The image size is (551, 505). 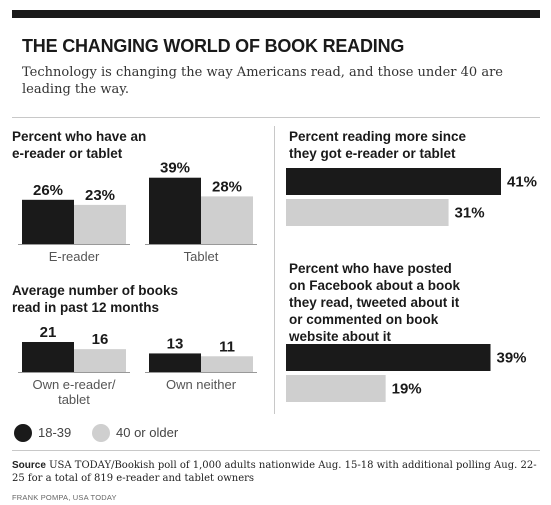 What do you see at coordinates (137, 213) in the screenshot?
I see `ereader-chart: 26% 23% E-reader 39% 28% Tablet` at bounding box center [137, 213].